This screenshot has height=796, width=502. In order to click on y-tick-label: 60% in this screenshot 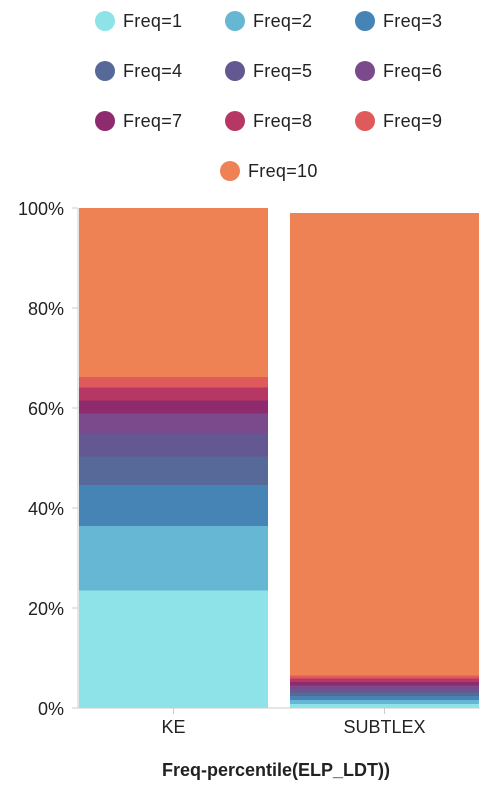, I will do `click(46, 409)`.